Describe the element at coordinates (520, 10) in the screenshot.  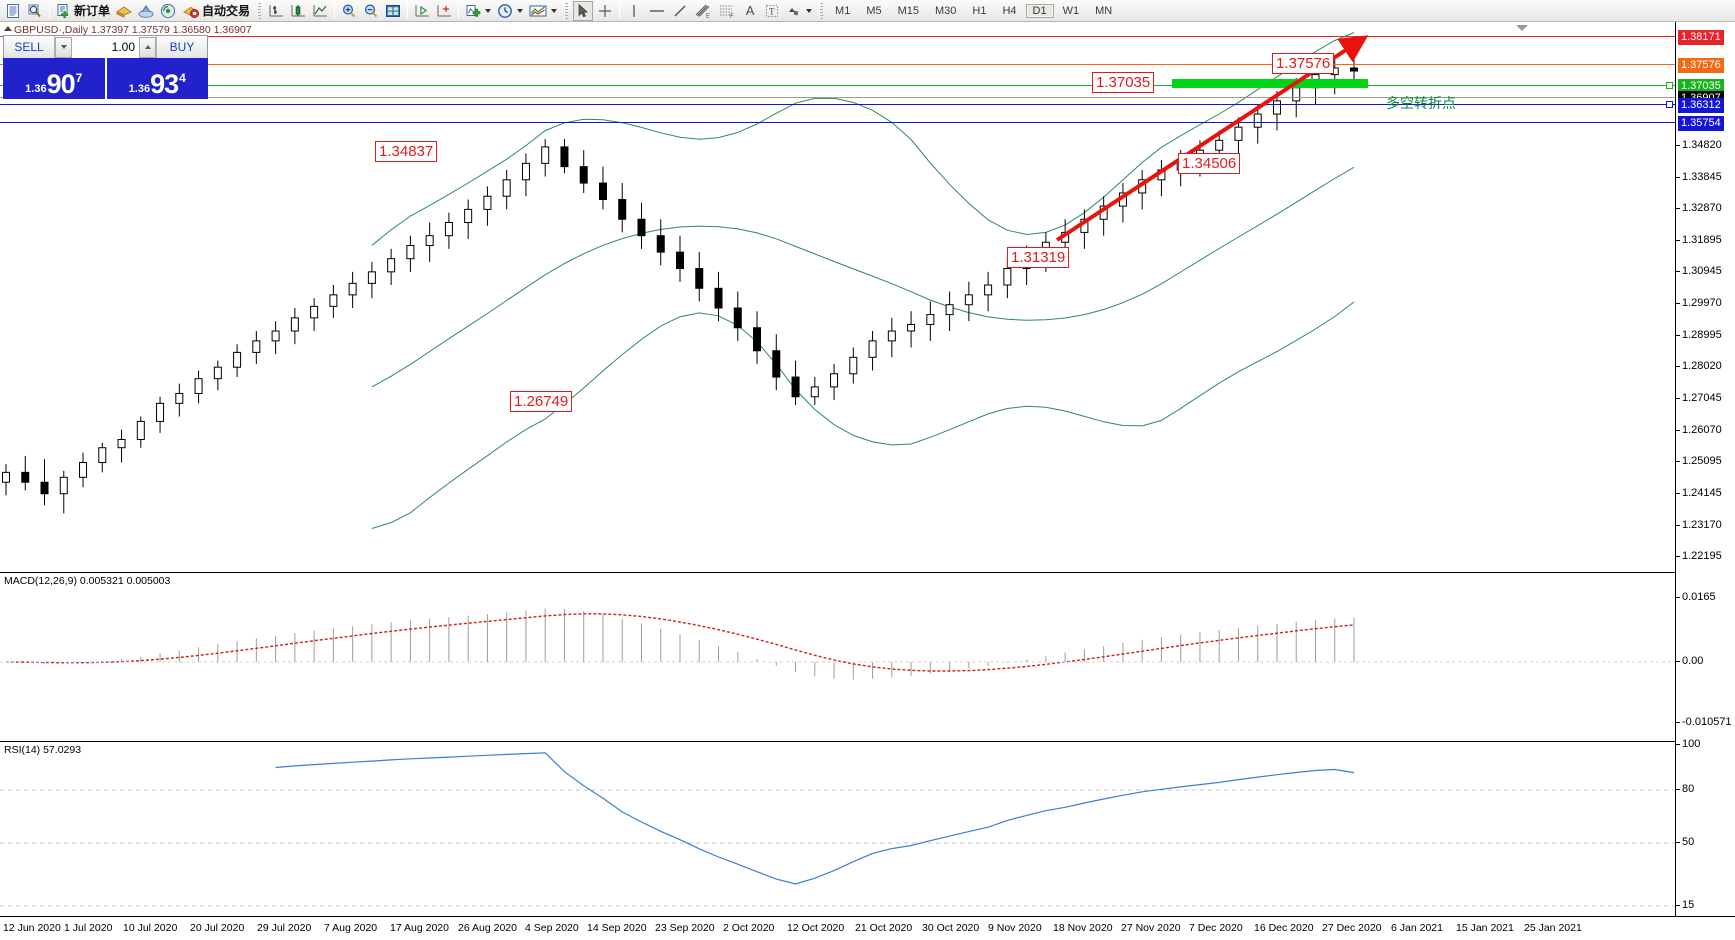
I see `period-dropdown-caret` at that location.